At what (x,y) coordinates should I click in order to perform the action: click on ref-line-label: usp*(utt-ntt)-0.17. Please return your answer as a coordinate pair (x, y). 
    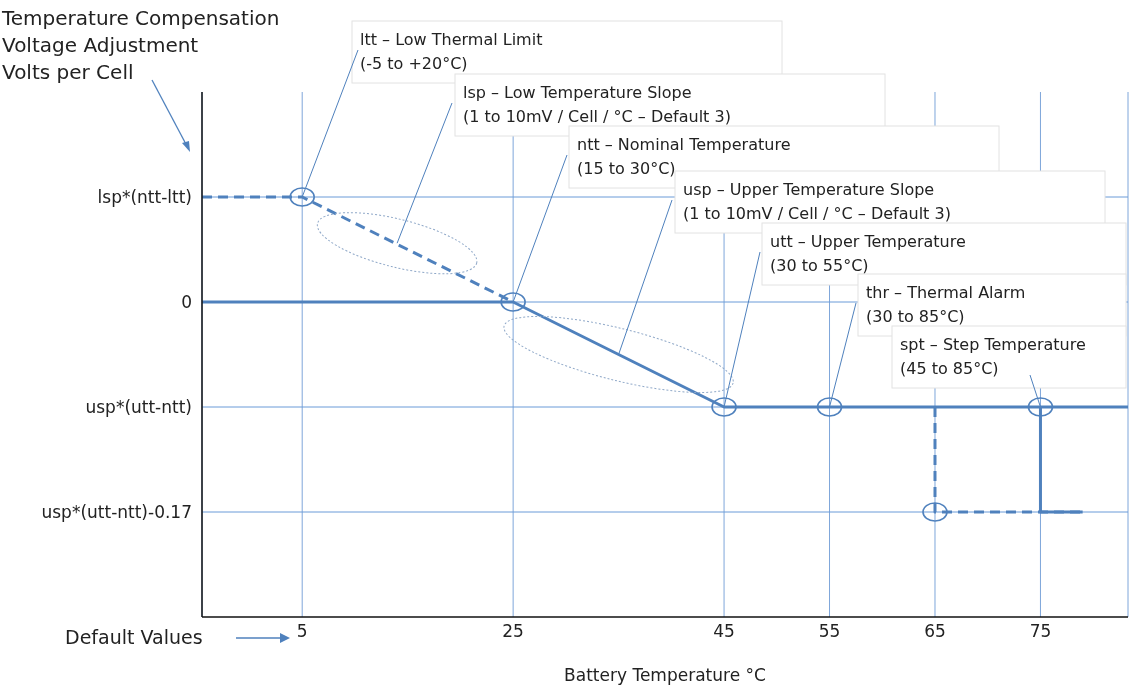
    Looking at the image, I should click on (116, 512).